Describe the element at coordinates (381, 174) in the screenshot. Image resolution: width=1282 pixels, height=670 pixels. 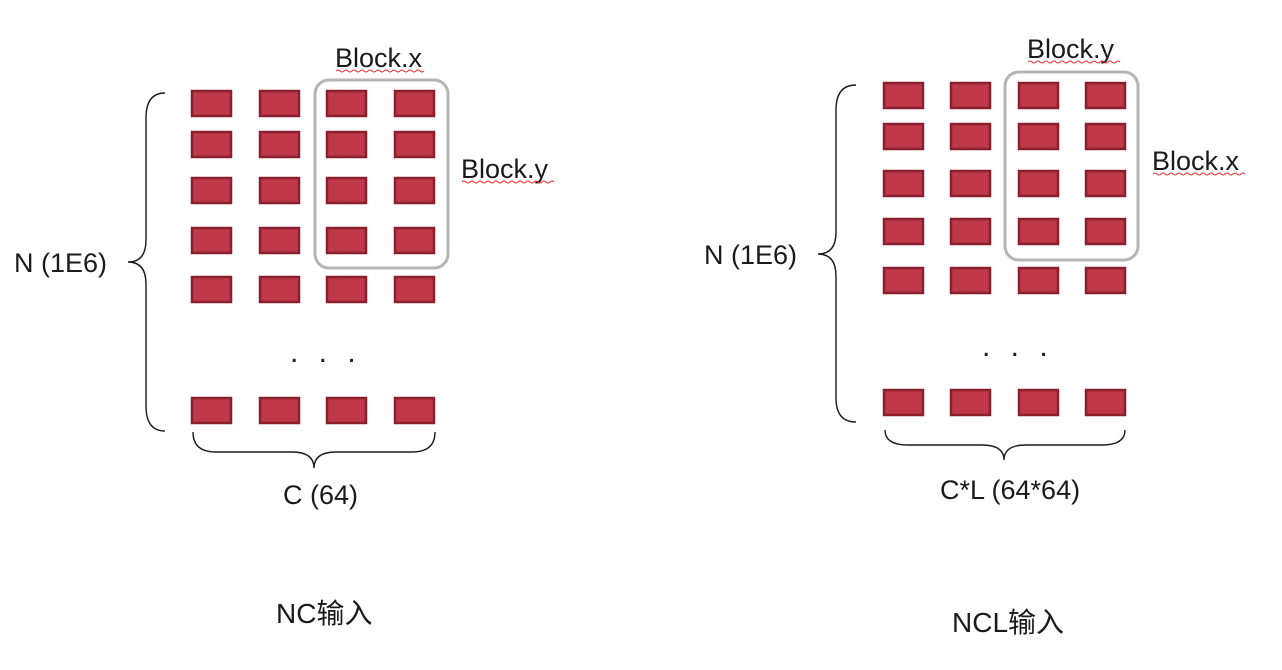
I see `nc-block-outline` at that location.